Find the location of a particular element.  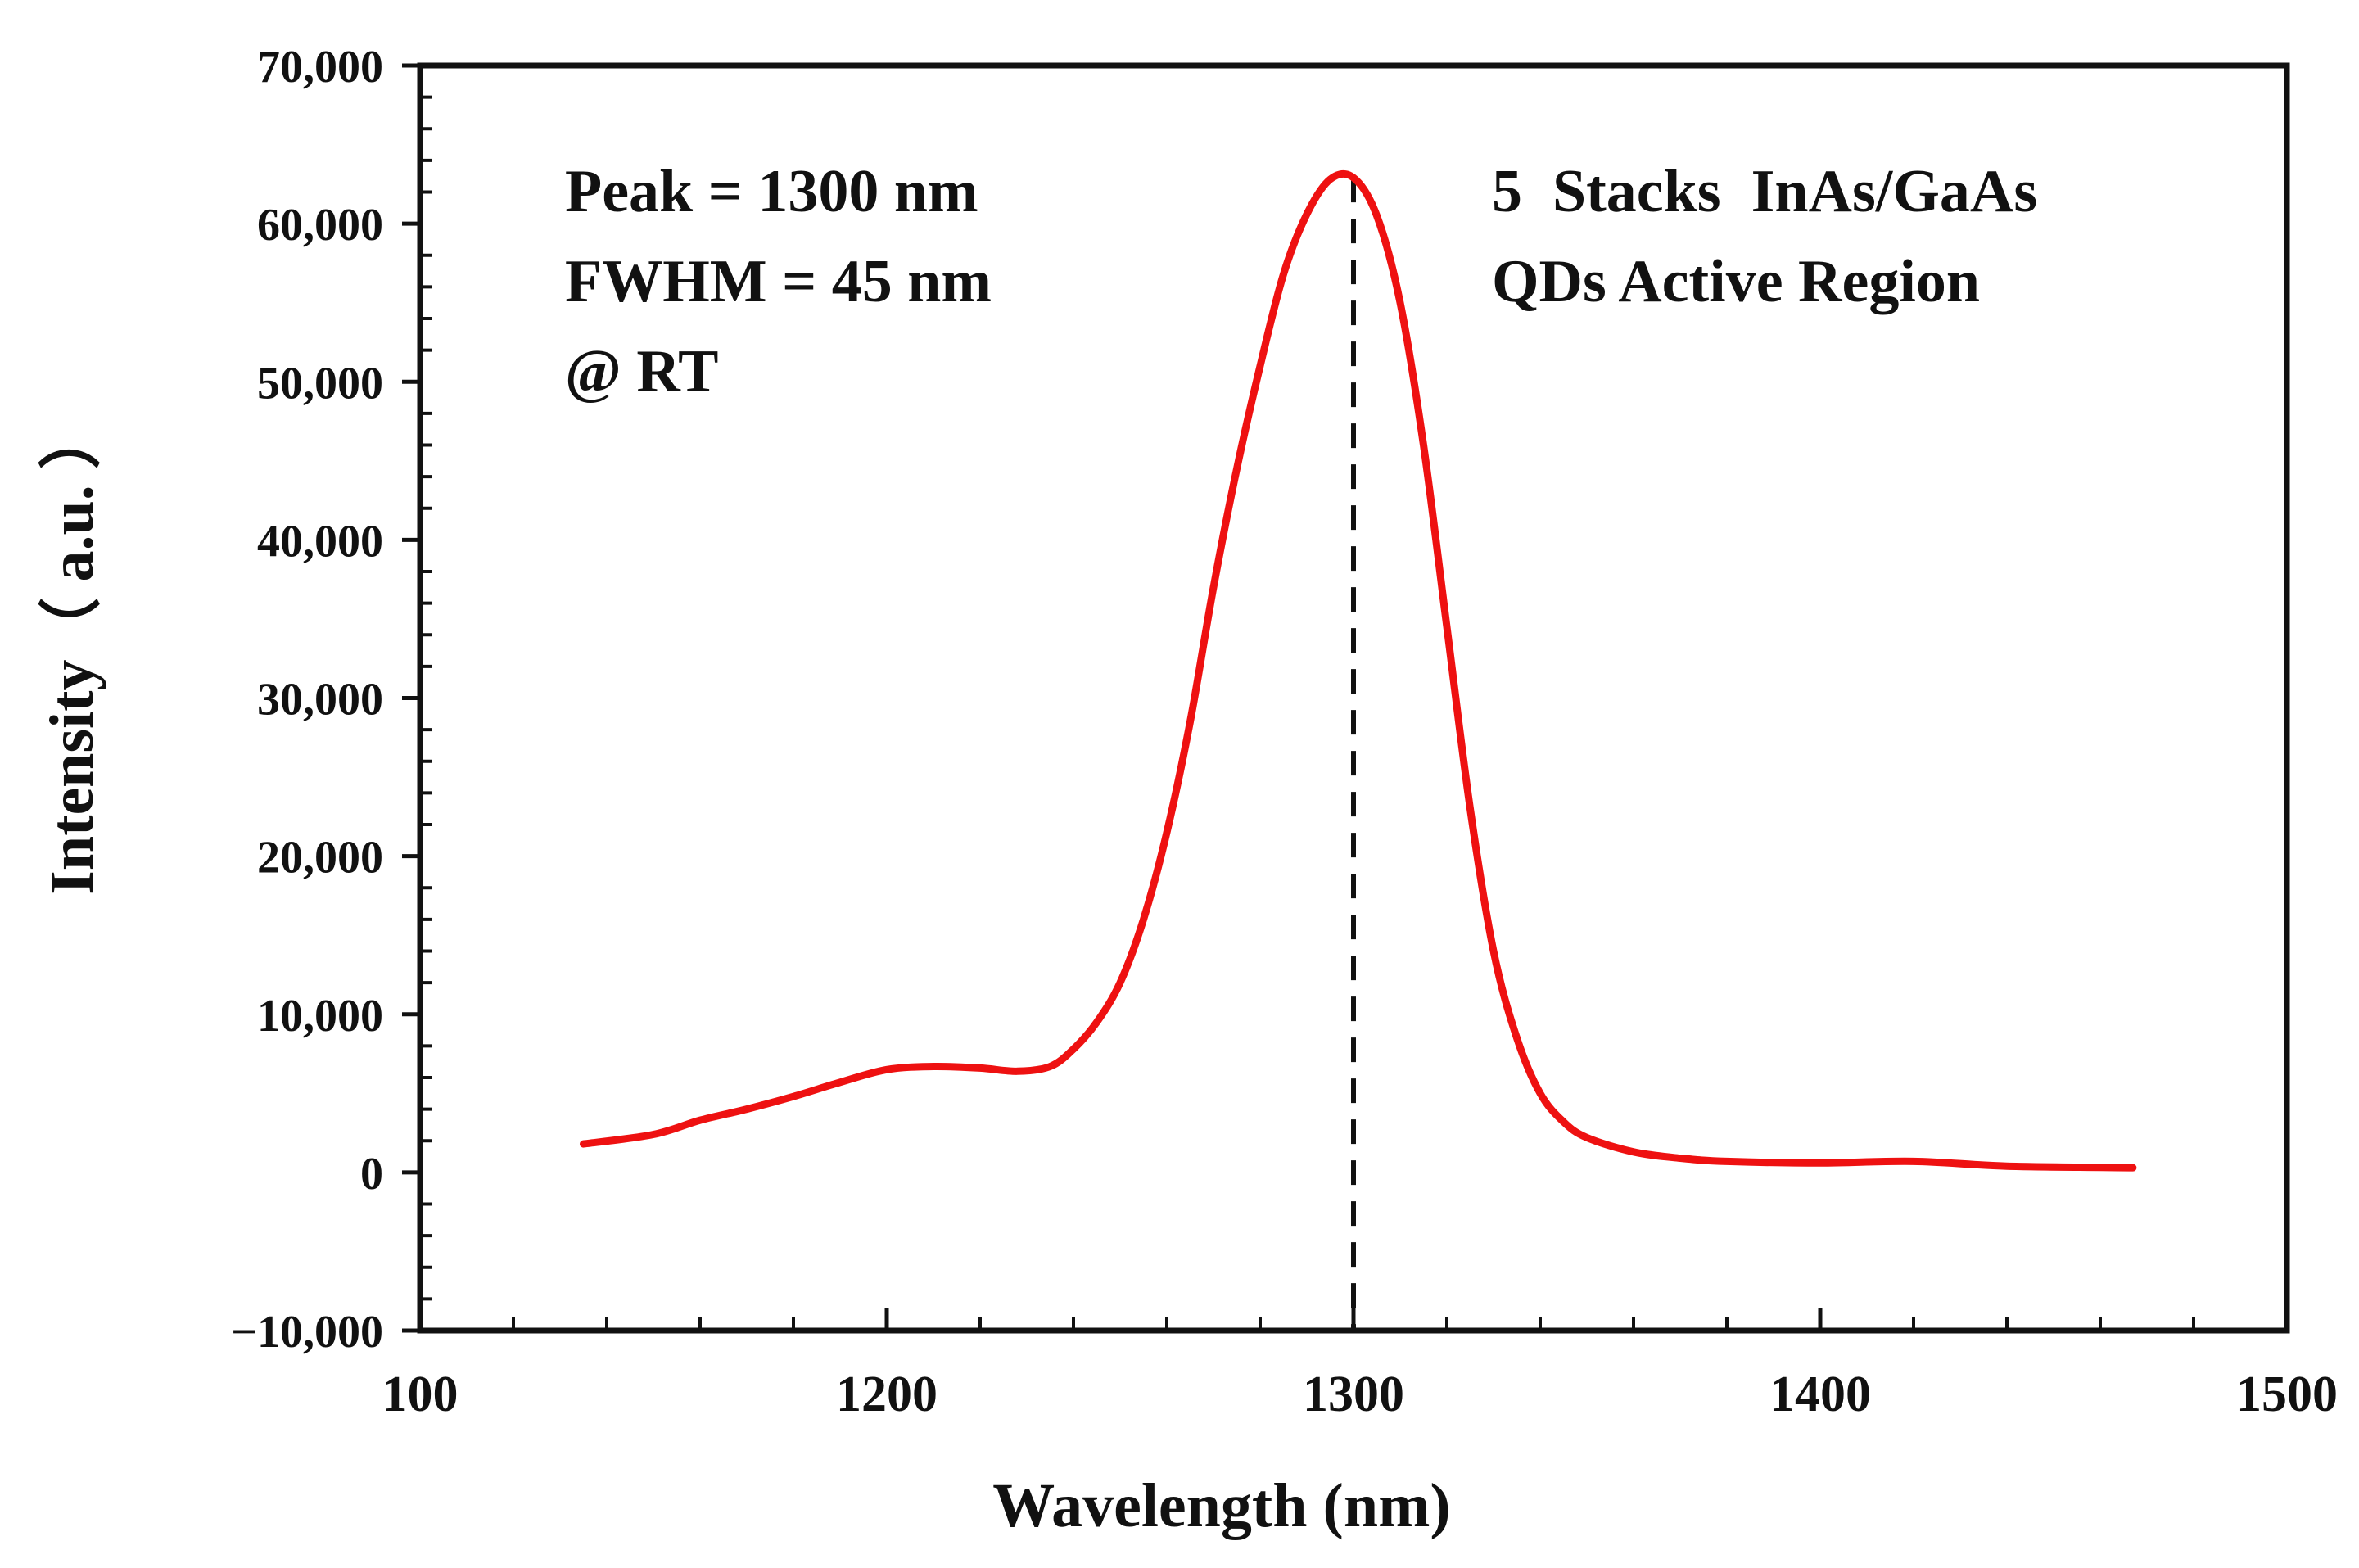

annotation-peak: Peak = 1300 nm is located at coordinates (771, 192).